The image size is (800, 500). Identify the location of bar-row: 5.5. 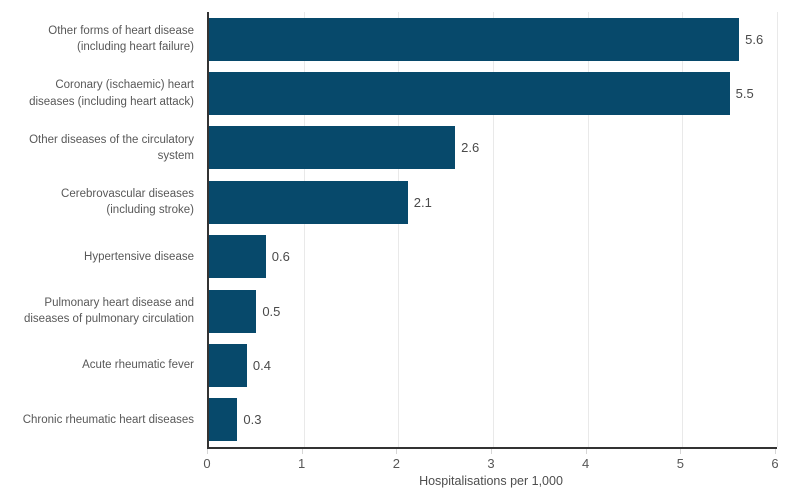
(493, 93).